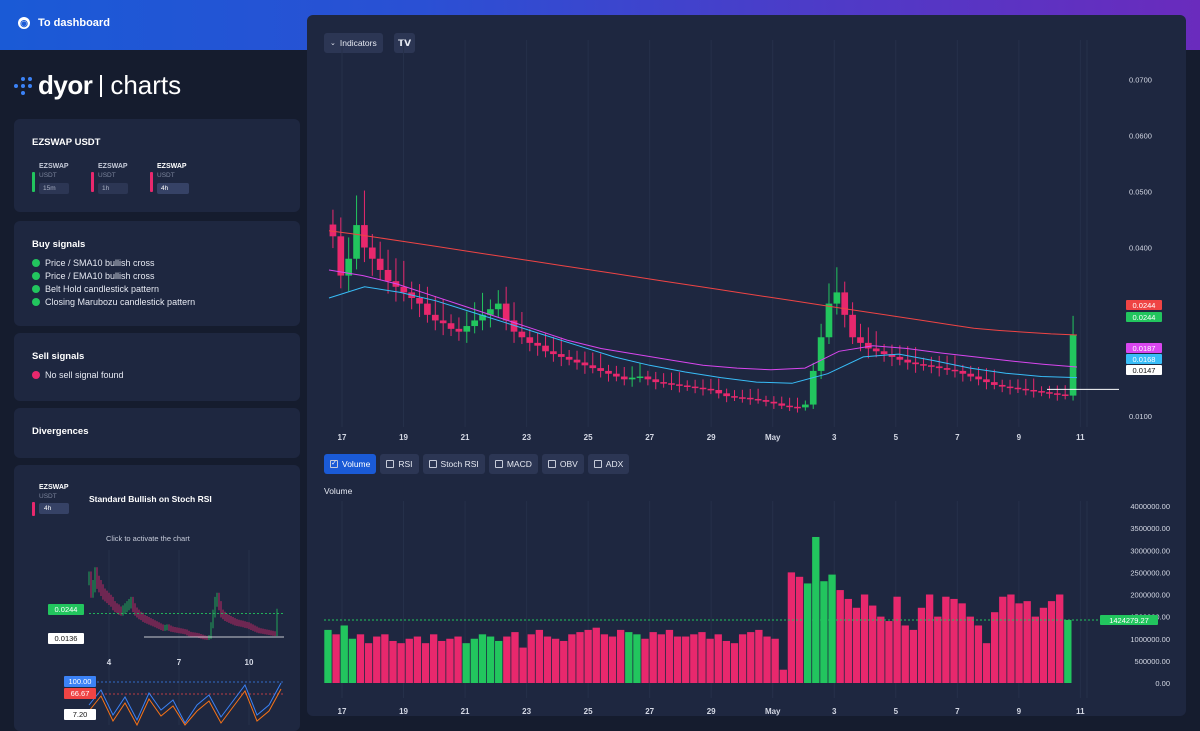 This screenshot has width=1200, height=731. I want to click on logo: dyor charts, so click(97, 85).